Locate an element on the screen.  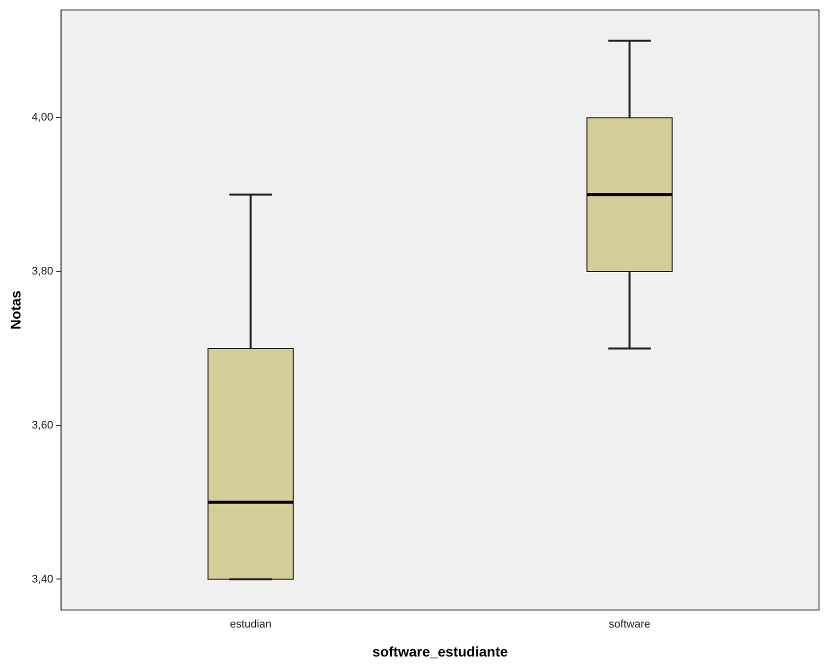
x-tick-label: estudian is located at coordinates (251, 624).